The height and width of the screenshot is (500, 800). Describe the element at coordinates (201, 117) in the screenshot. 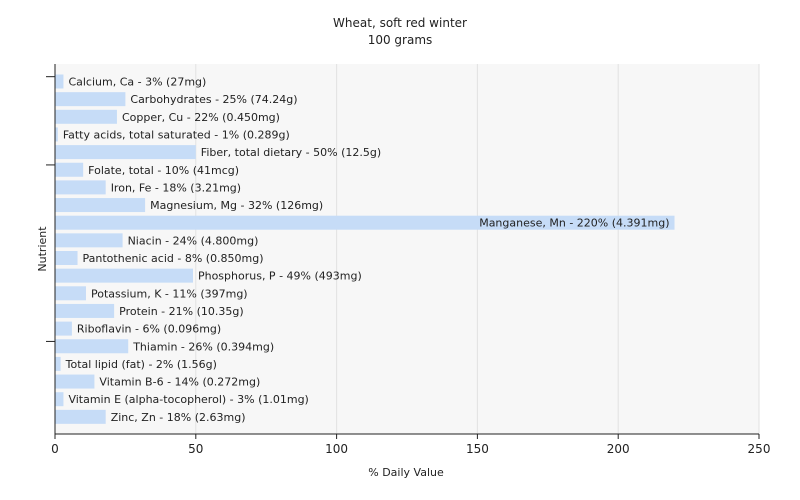

I see `bar-label: Copper, Cu - 22% (0.450mg)` at that location.